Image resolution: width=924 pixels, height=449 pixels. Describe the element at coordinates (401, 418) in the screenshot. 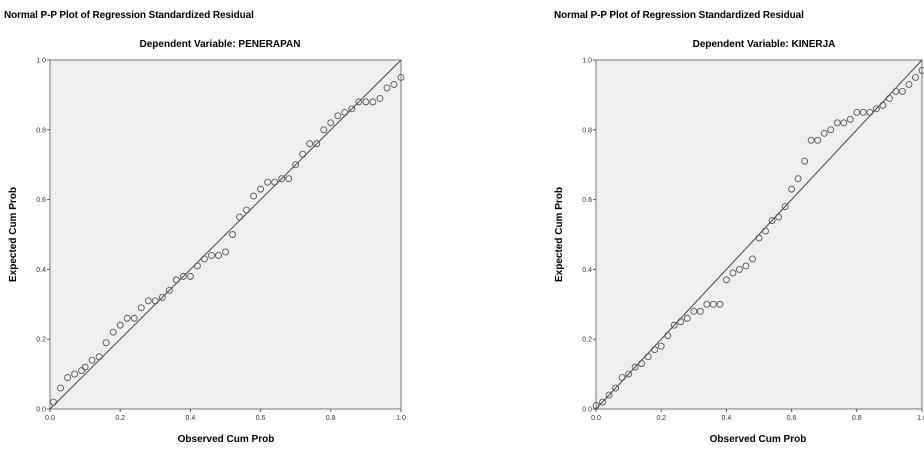

I see `x-tick-label: 1.0` at that location.